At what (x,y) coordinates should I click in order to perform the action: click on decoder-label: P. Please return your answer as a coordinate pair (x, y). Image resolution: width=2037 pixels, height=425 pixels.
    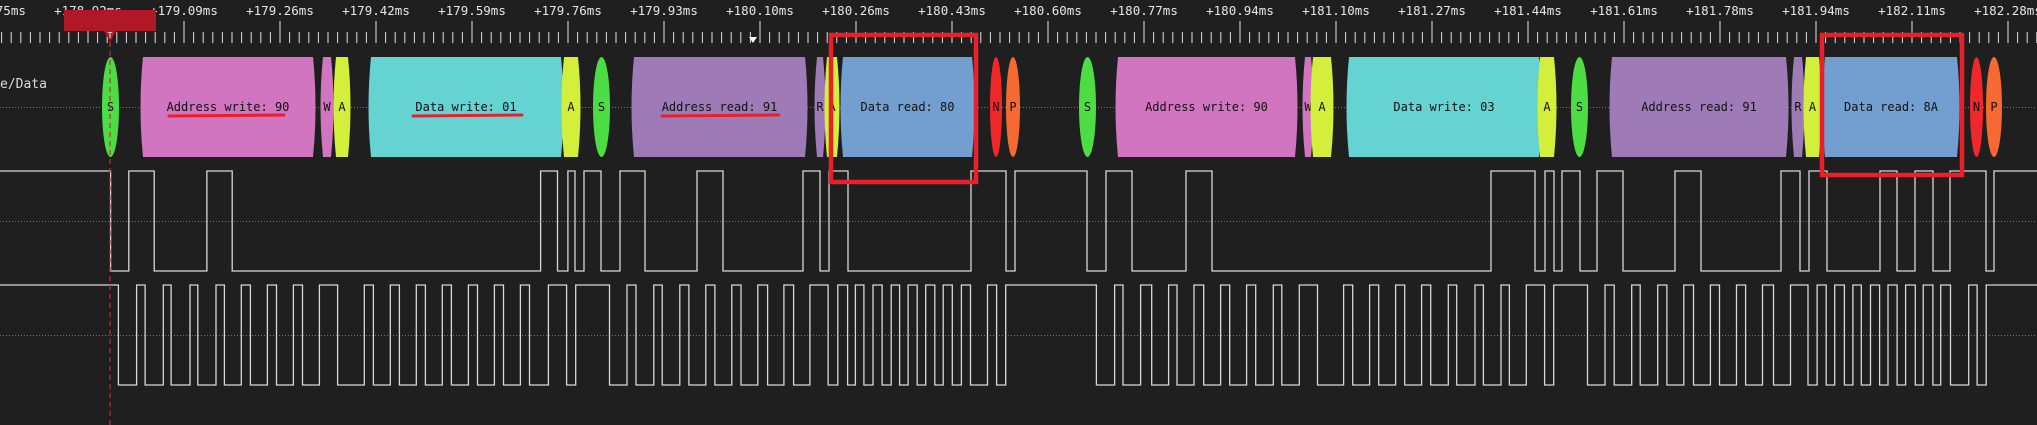
    Looking at the image, I should click on (1993, 107).